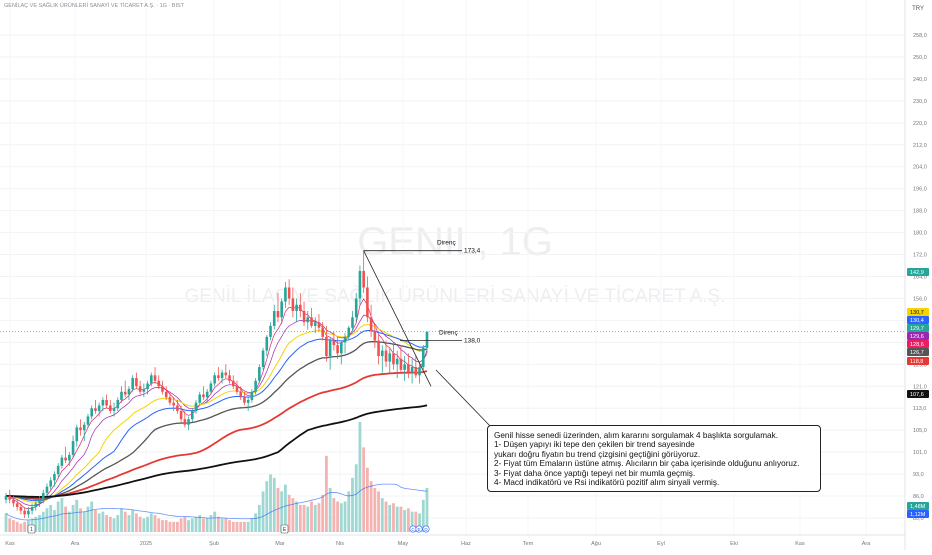  Describe the element at coordinates (10, 544) in the screenshot. I see `time-tick-label: Kas` at that location.